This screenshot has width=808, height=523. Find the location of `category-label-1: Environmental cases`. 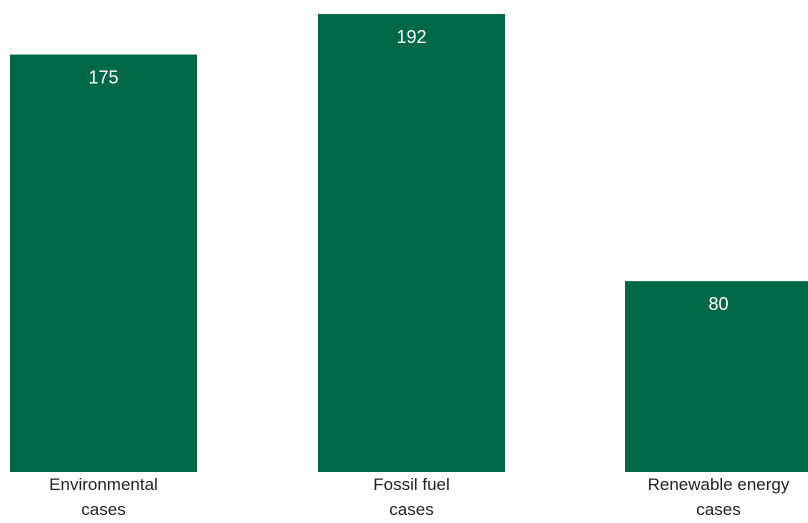

category-label-1: Environmental cases is located at coordinates (103, 497).